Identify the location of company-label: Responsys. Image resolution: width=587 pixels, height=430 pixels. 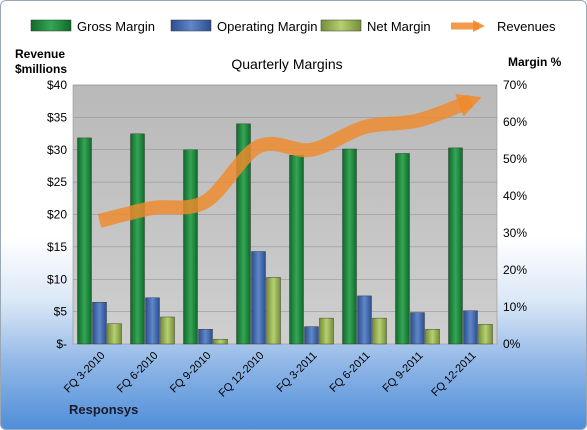
(104, 409).